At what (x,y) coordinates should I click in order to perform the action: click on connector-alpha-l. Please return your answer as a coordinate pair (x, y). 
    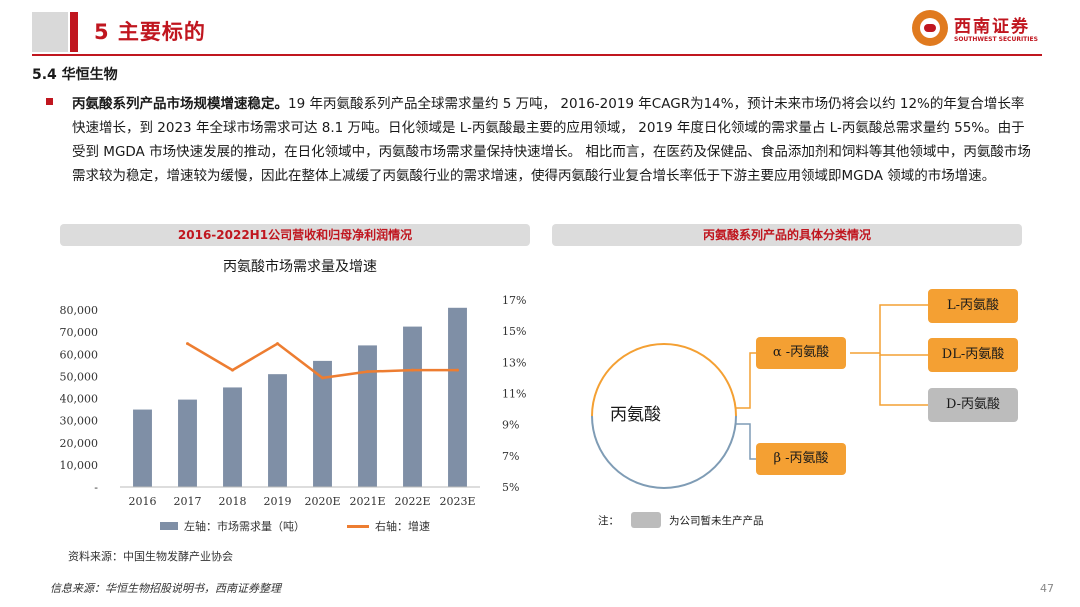
    Looking at the image, I should click on (889, 329).